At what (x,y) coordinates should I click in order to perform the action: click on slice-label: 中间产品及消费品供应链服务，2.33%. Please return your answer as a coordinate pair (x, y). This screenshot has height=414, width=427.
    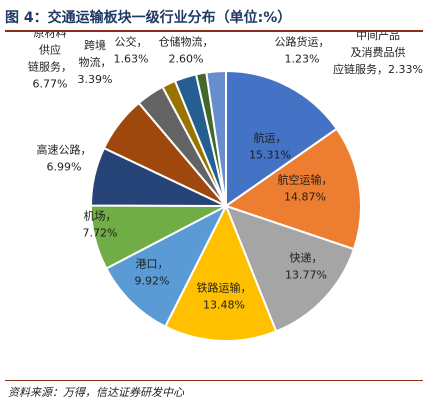
    Looking at the image, I should click on (378, 54).